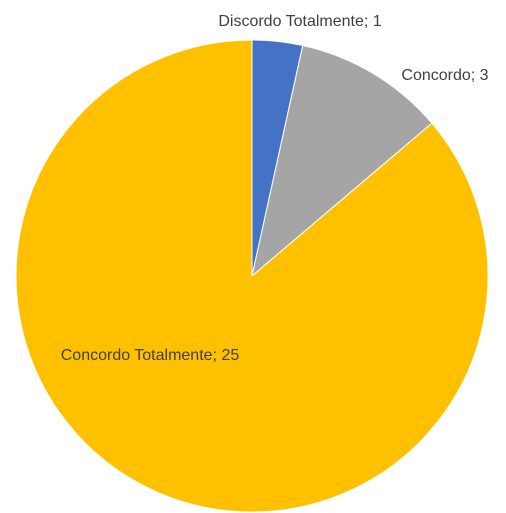 This screenshot has height=513, width=506. Describe the element at coordinates (150, 355) in the screenshot. I see `data-label: Concordo Totalmente; 25` at that location.